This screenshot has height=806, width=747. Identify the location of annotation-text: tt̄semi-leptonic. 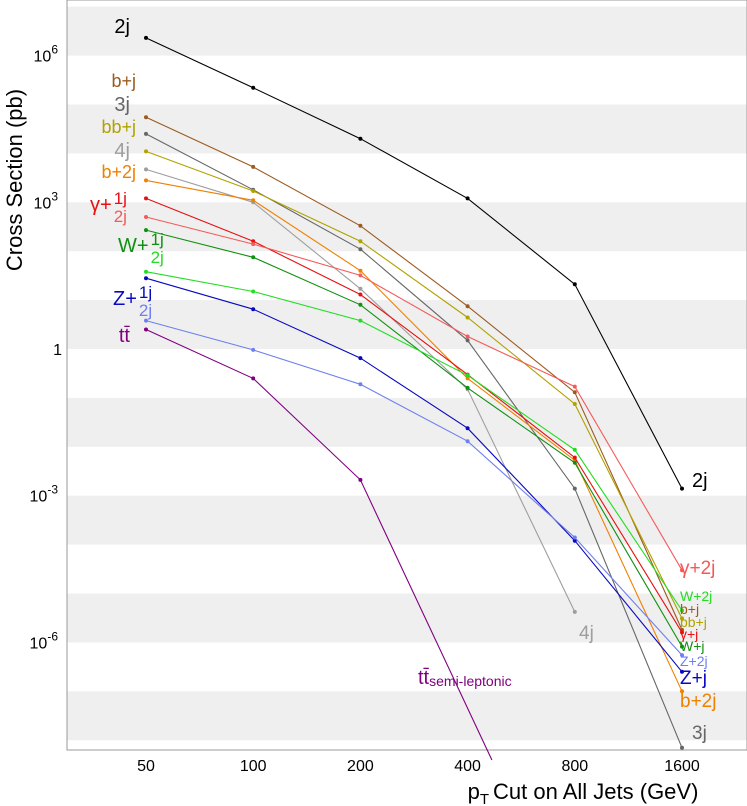
(465, 678).